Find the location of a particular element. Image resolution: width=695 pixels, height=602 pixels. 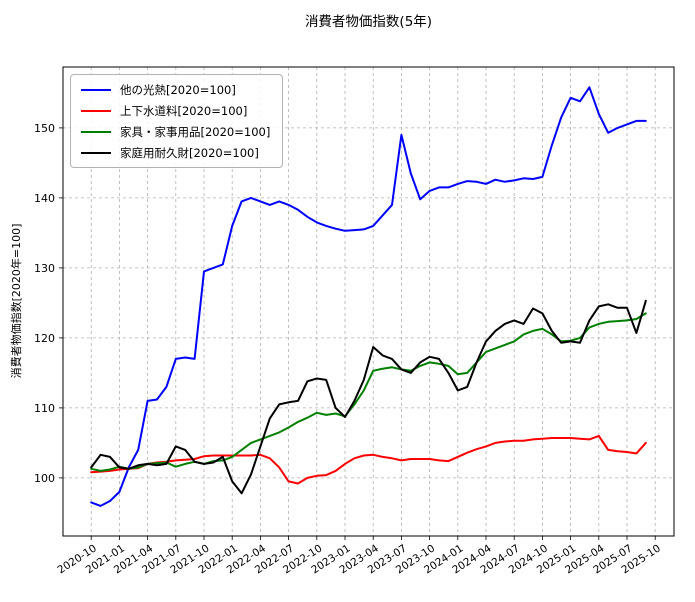

y-axis-label: 消費者物価指数[2020年=100] is located at coordinates (16, 301).